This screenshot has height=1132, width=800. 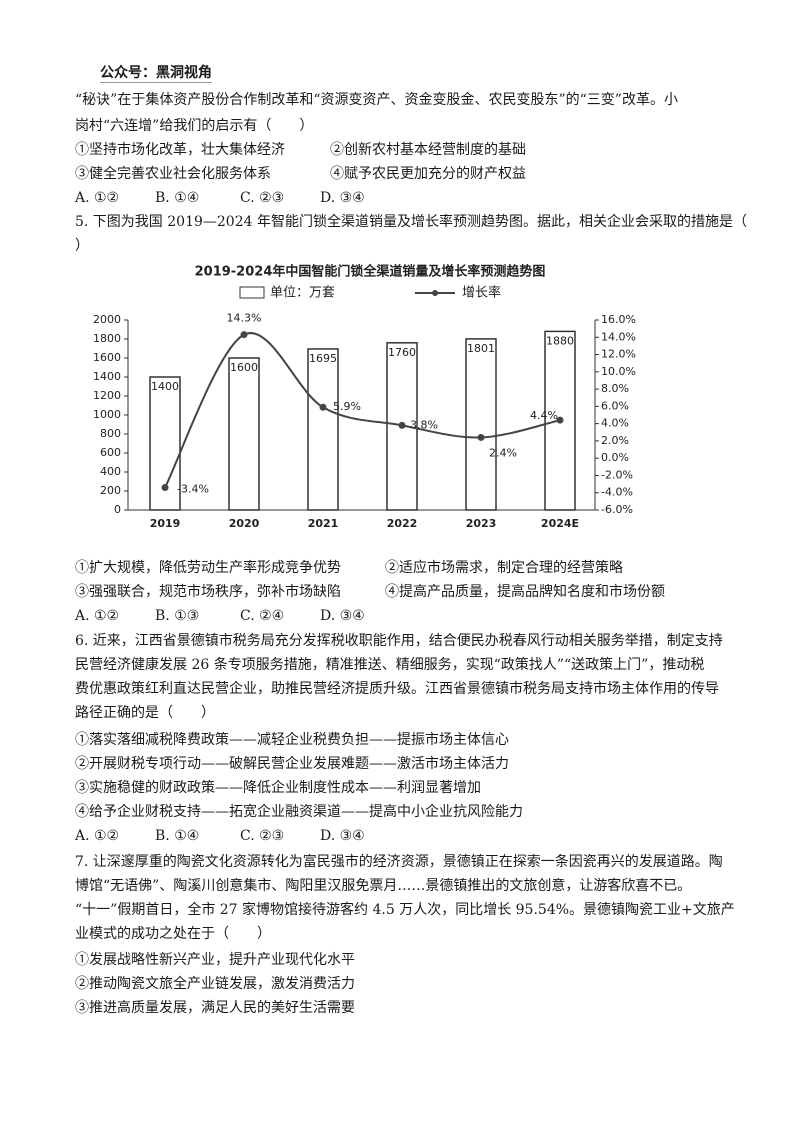 What do you see at coordinates (180, 150) in the screenshot?
I see `option: ①坚持市场化改革，壮大集体经济` at bounding box center [180, 150].